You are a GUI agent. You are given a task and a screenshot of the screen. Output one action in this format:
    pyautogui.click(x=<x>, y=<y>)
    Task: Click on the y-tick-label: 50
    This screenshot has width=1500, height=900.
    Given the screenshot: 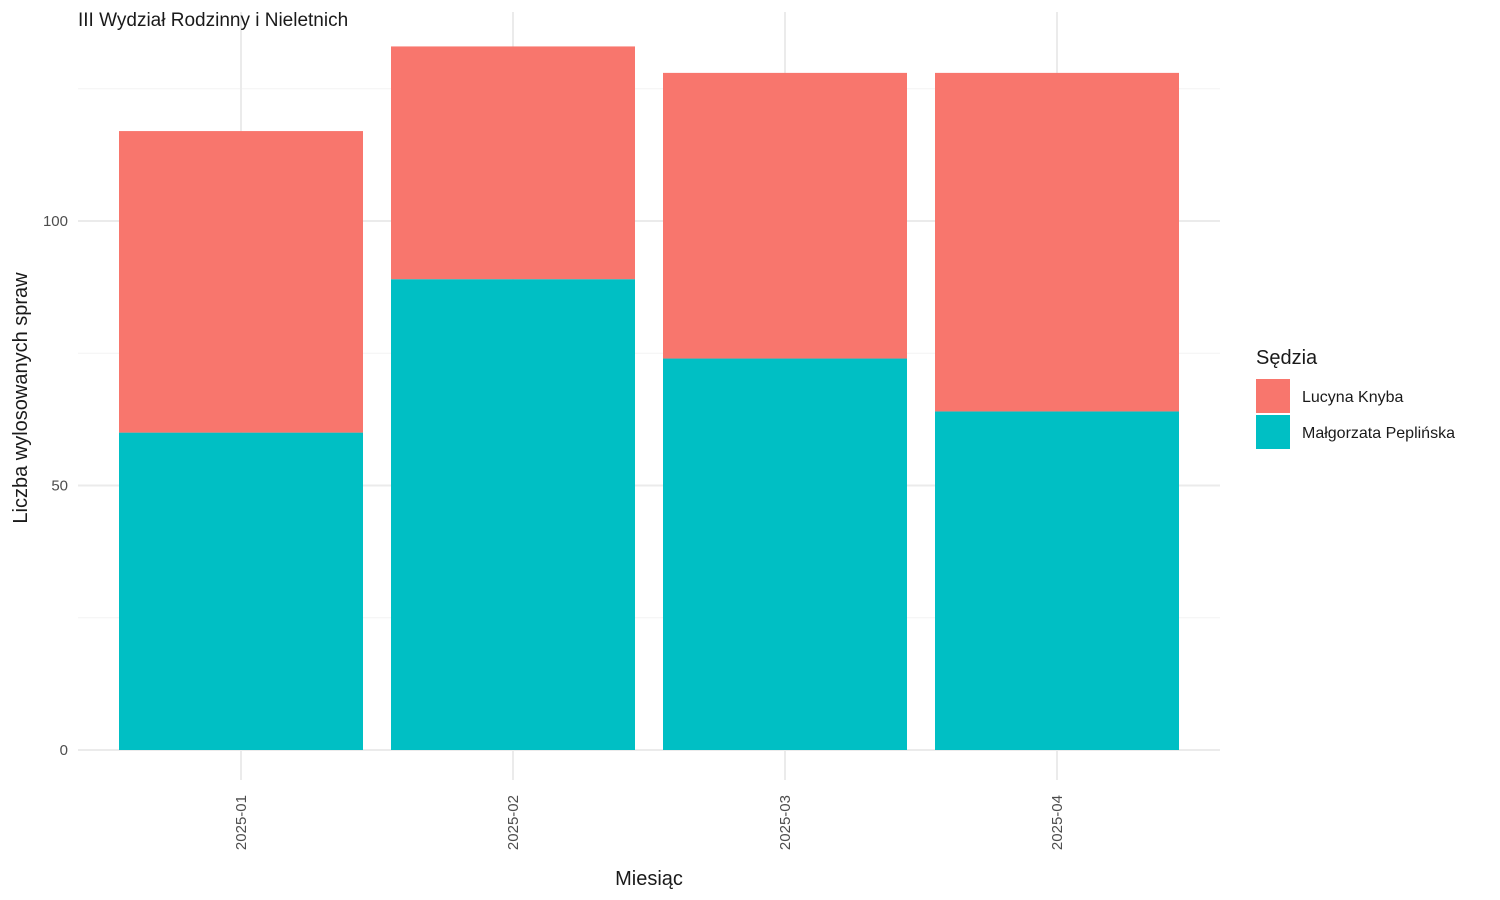 What is the action you would take?
    pyautogui.click(x=59, y=486)
    